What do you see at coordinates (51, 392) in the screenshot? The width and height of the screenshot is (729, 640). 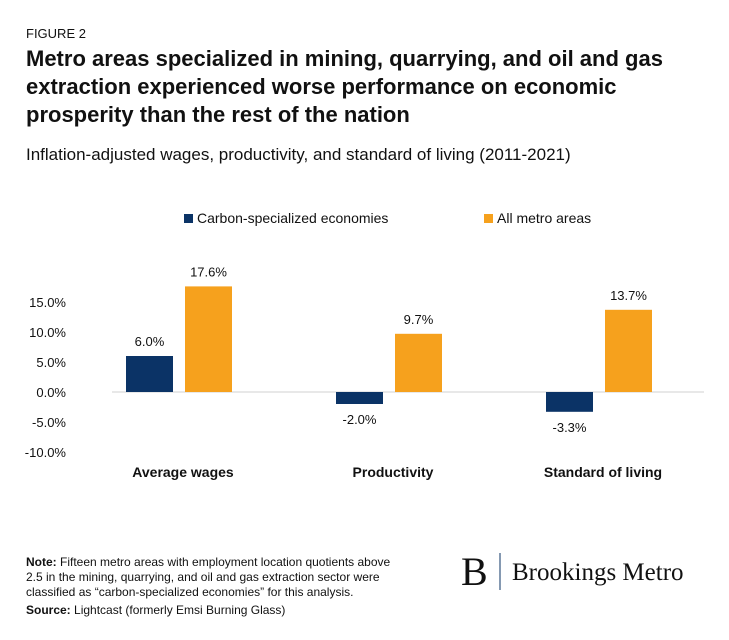 I see `y-tick-label: 0.0%` at bounding box center [51, 392].